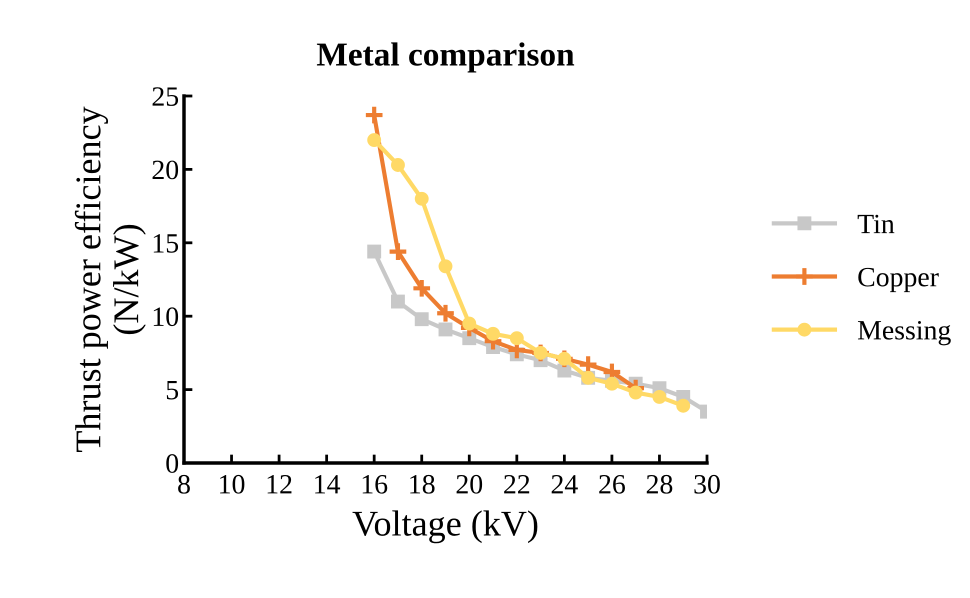 Image resolution: width=970 pixels, height=598 pixels. Describe the element at coordinates (110, 279) in the screenshot. I see `y-axis-title: Thrust power efficiency (N/kW)` at that location.